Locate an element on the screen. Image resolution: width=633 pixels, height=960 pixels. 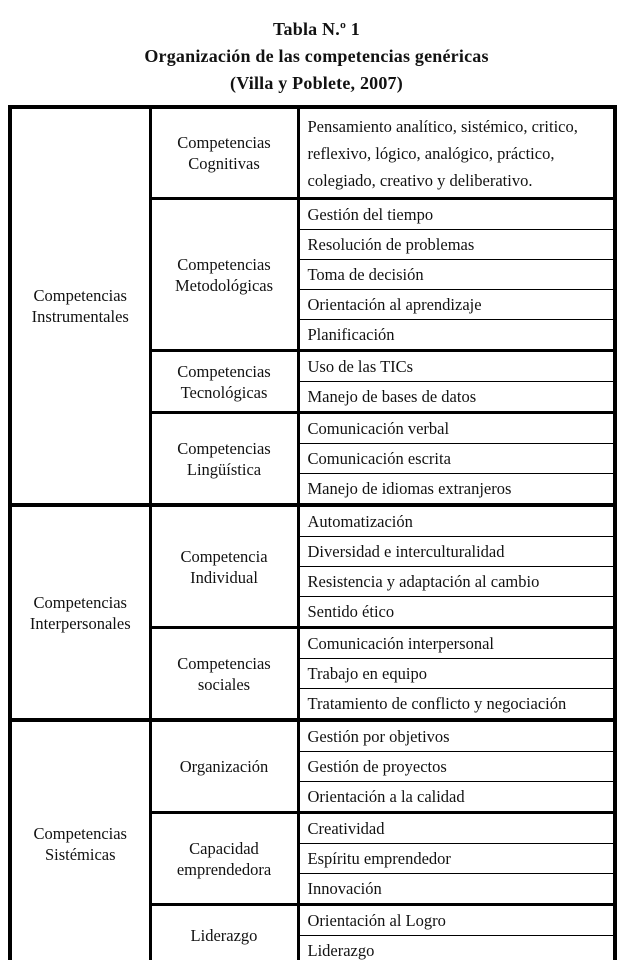
table-row: Liderazgo is located at coordinates (313, 947).